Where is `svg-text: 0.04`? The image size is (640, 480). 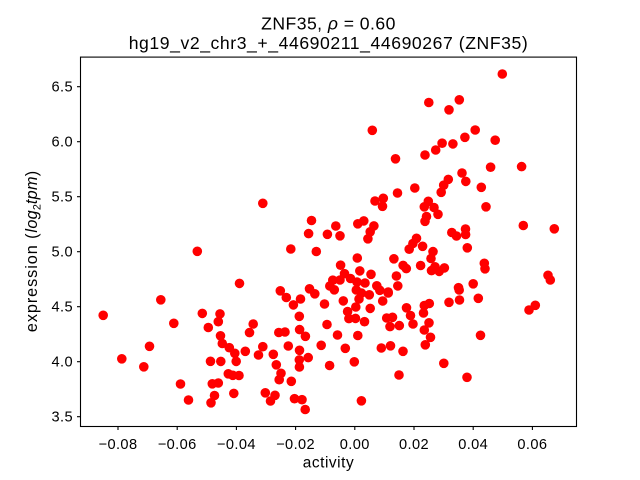 svg-text: 0.04 is located at coordinates (473, 445).